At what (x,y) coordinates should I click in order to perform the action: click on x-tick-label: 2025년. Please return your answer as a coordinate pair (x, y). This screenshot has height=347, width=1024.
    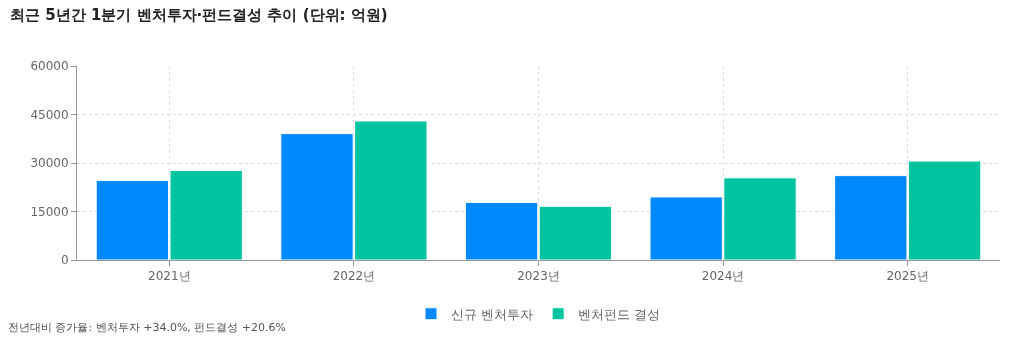
    Looking at the image, I should click on (907, 276).